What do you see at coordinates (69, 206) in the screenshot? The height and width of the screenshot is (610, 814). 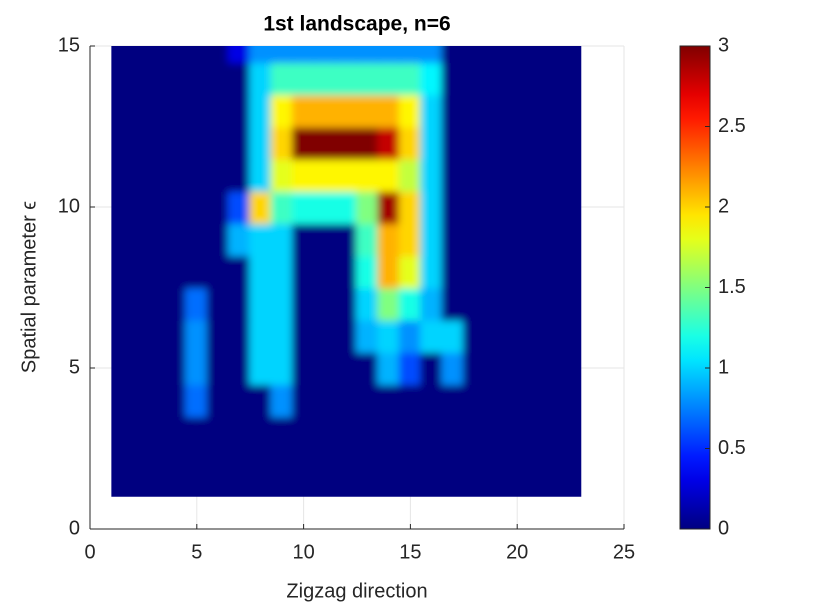 I see `y-tick-label: 10` at bounding box center [69, 206].